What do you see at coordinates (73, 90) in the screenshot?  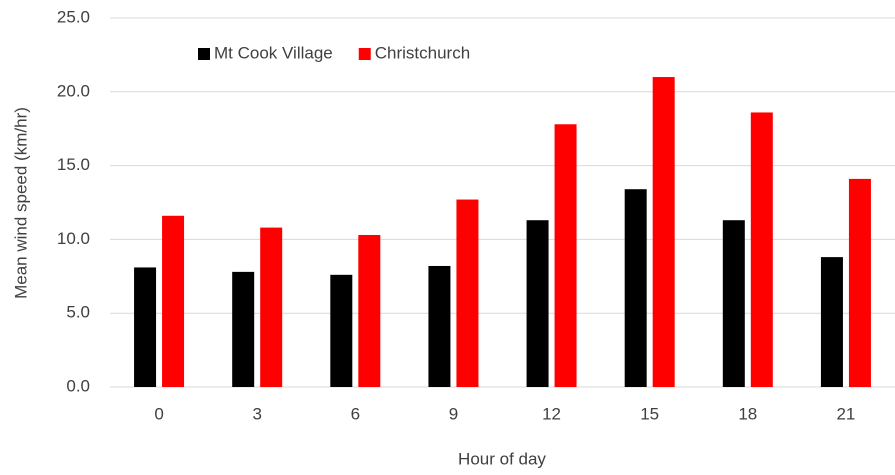 I see `y-tick-label: 20.0` at bounding box center [73, 90].